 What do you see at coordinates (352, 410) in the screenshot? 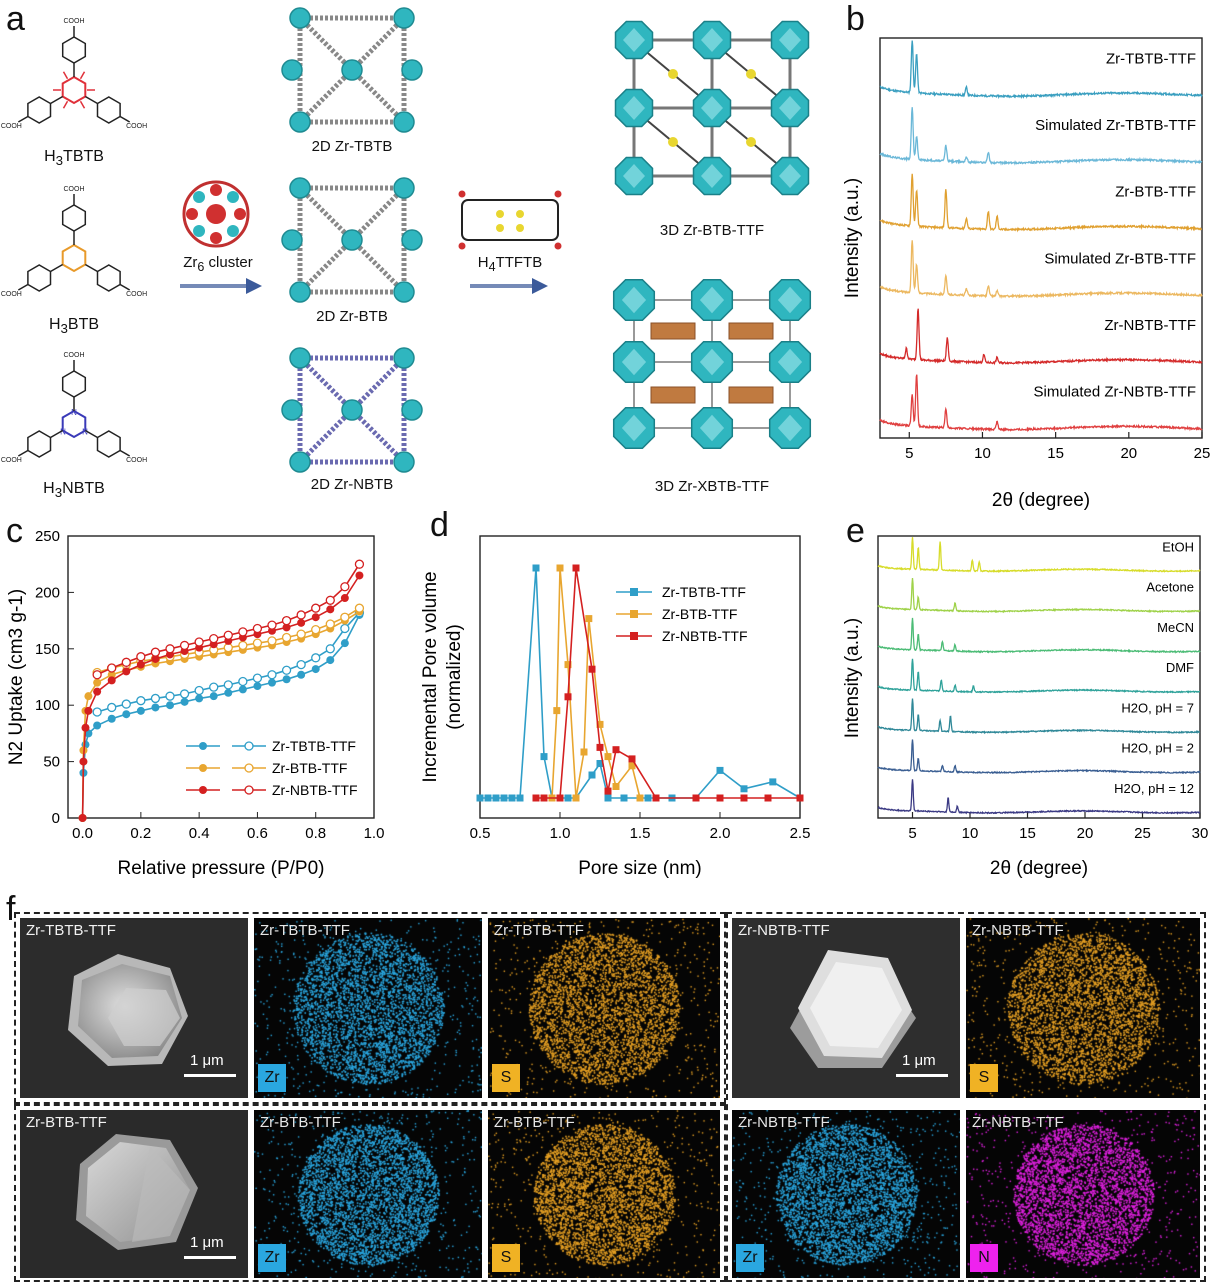
I see `layer-nbtb` at bounding box center [352, 410].